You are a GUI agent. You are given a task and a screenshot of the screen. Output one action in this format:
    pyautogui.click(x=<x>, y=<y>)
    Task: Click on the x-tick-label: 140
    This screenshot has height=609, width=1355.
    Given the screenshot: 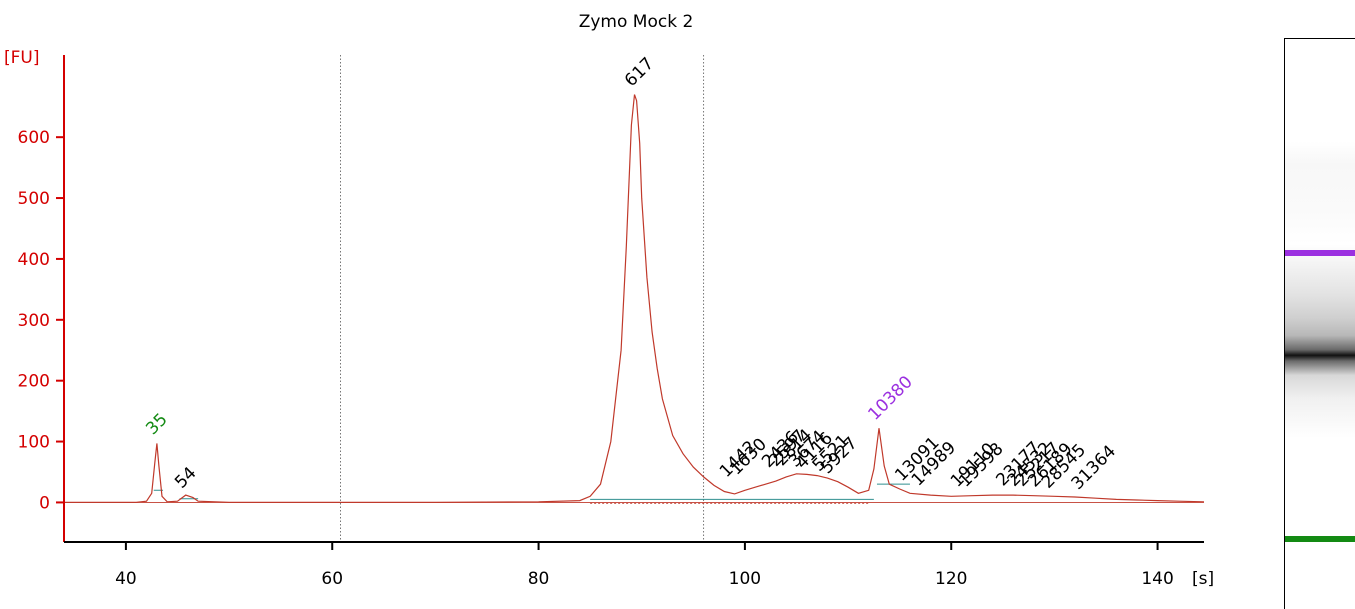 What is the action you would take?
    pyautogui.click(x=1157, y=579)
    